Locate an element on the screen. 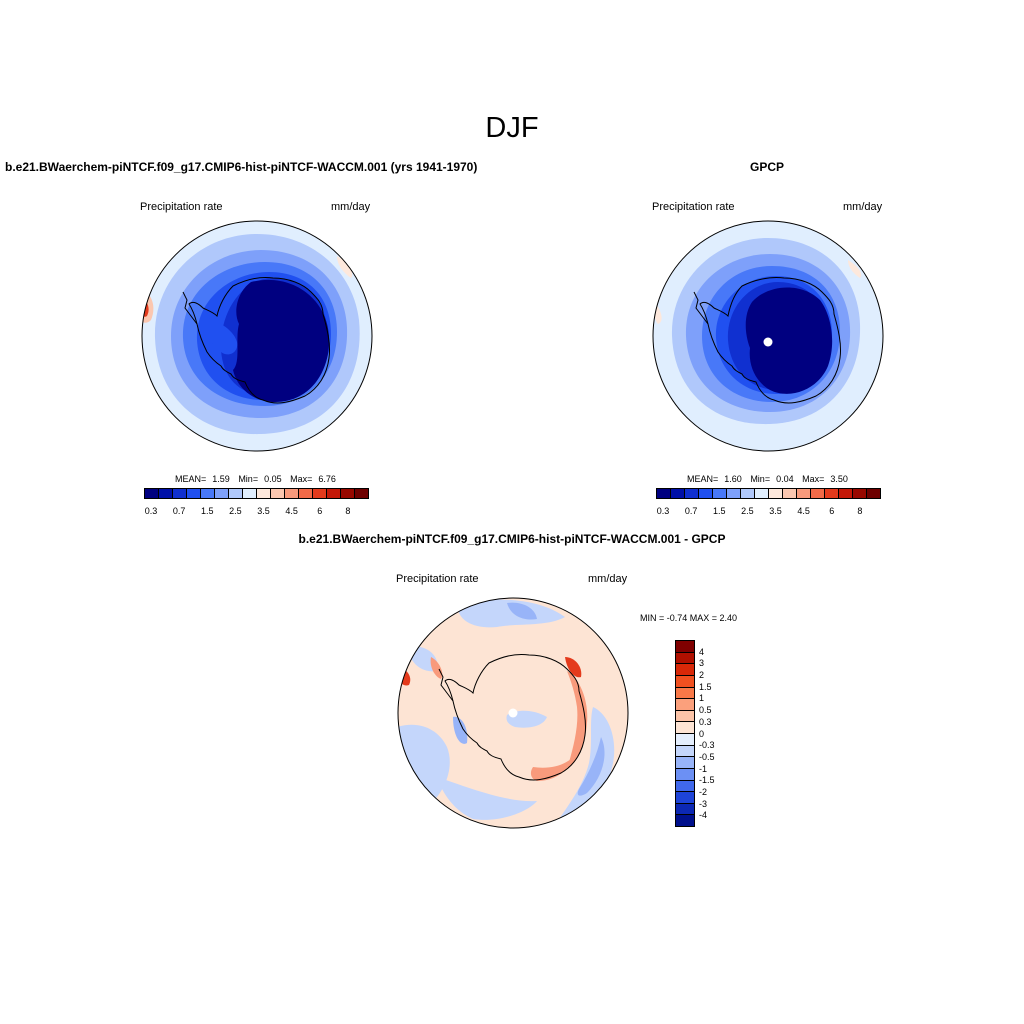  right-stats: MEAN= 1.60 Min= 0.04 Max= 3.50 is located at coordinates (770, 479).